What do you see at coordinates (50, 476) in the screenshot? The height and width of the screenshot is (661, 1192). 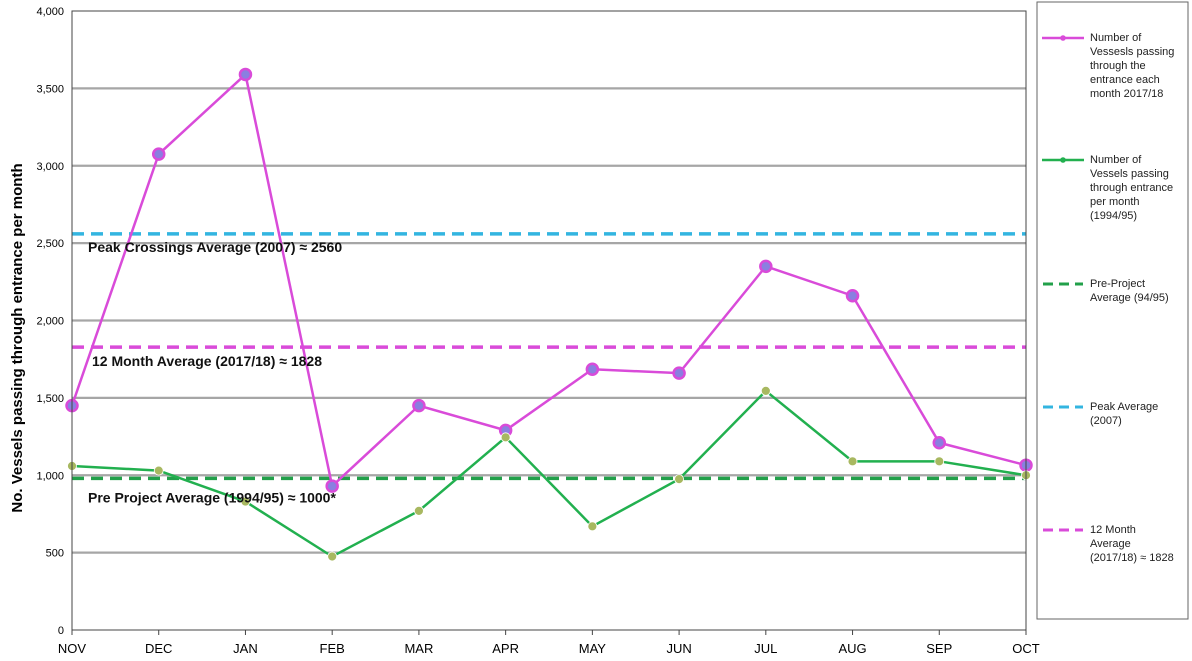 I see `y-tick-label: 1,000` at bounding box center [50, 476].